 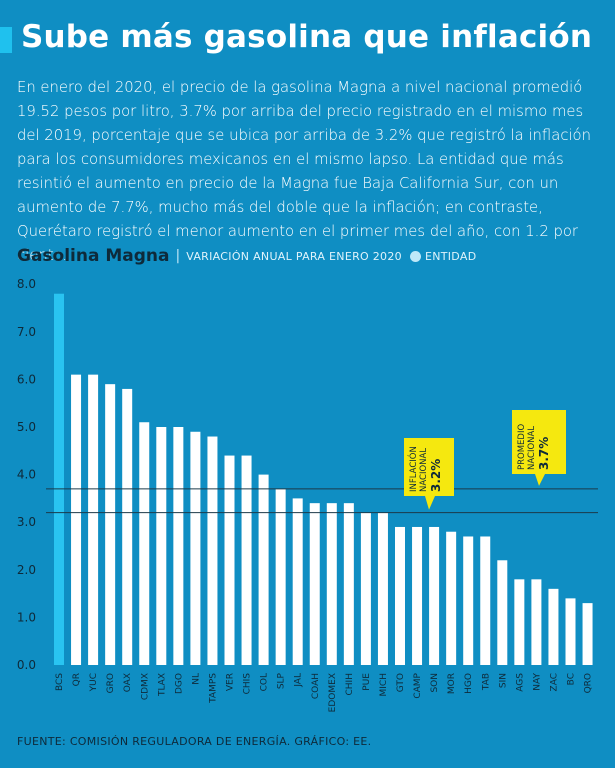 What do you see at coordinates (248, 684) in the screenshot?
I see `x-tick-label: CHIS` at bounding box center [248, 684].